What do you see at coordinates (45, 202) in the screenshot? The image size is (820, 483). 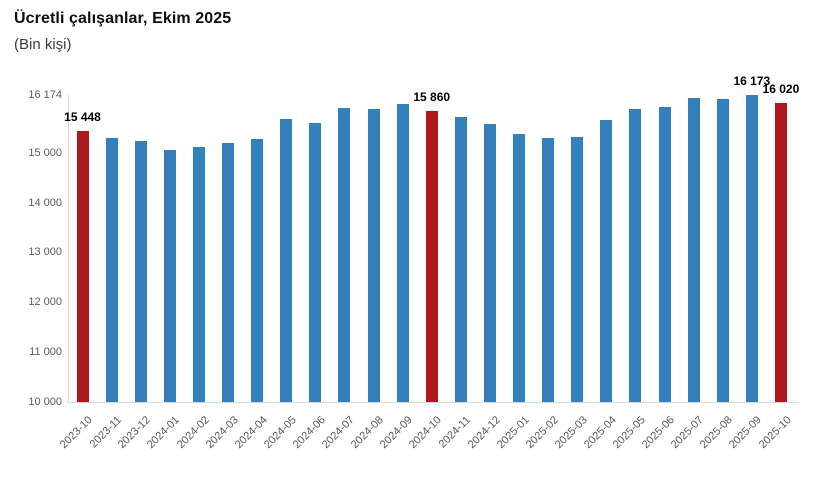 I see `y-tick-label: 14 000` at bounding box center [45, 202].